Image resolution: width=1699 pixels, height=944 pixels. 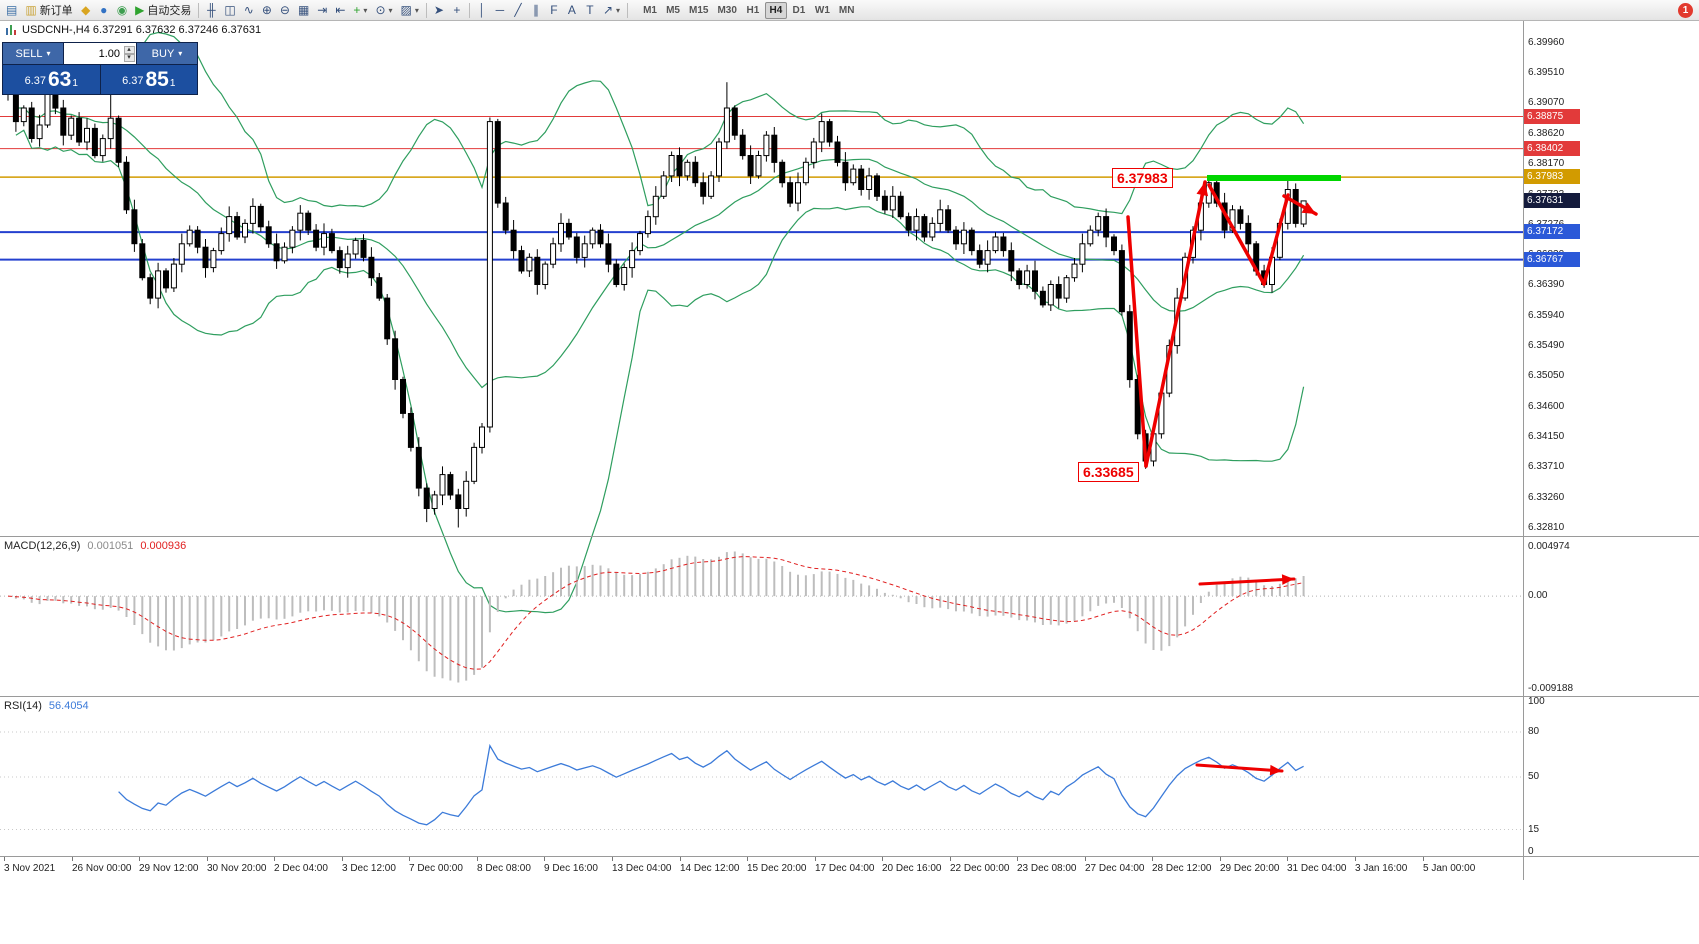 I want to click on rsi-axis-label: 15, so click(x=1534, y=829).